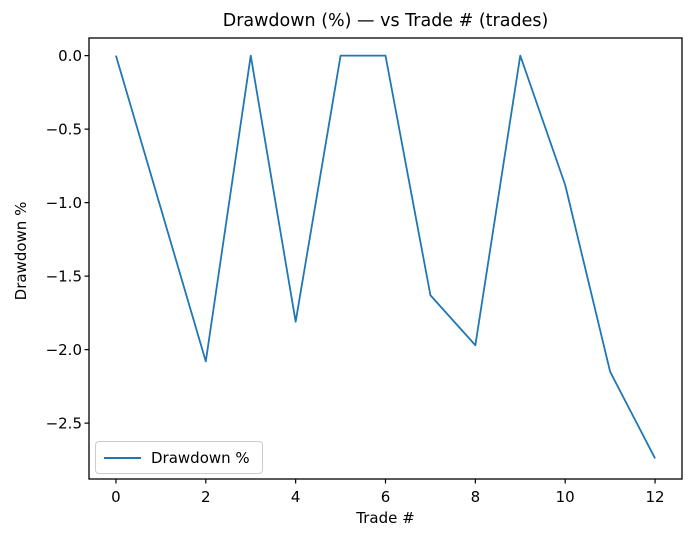 The image size is (695, 546). I want to click on x-axis-label: Trade #, so click(385, 518).